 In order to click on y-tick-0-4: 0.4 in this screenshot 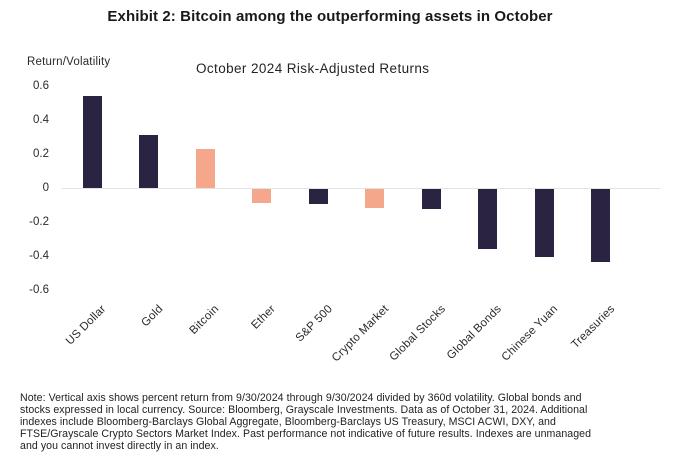, I will do `click(41, 120)`.